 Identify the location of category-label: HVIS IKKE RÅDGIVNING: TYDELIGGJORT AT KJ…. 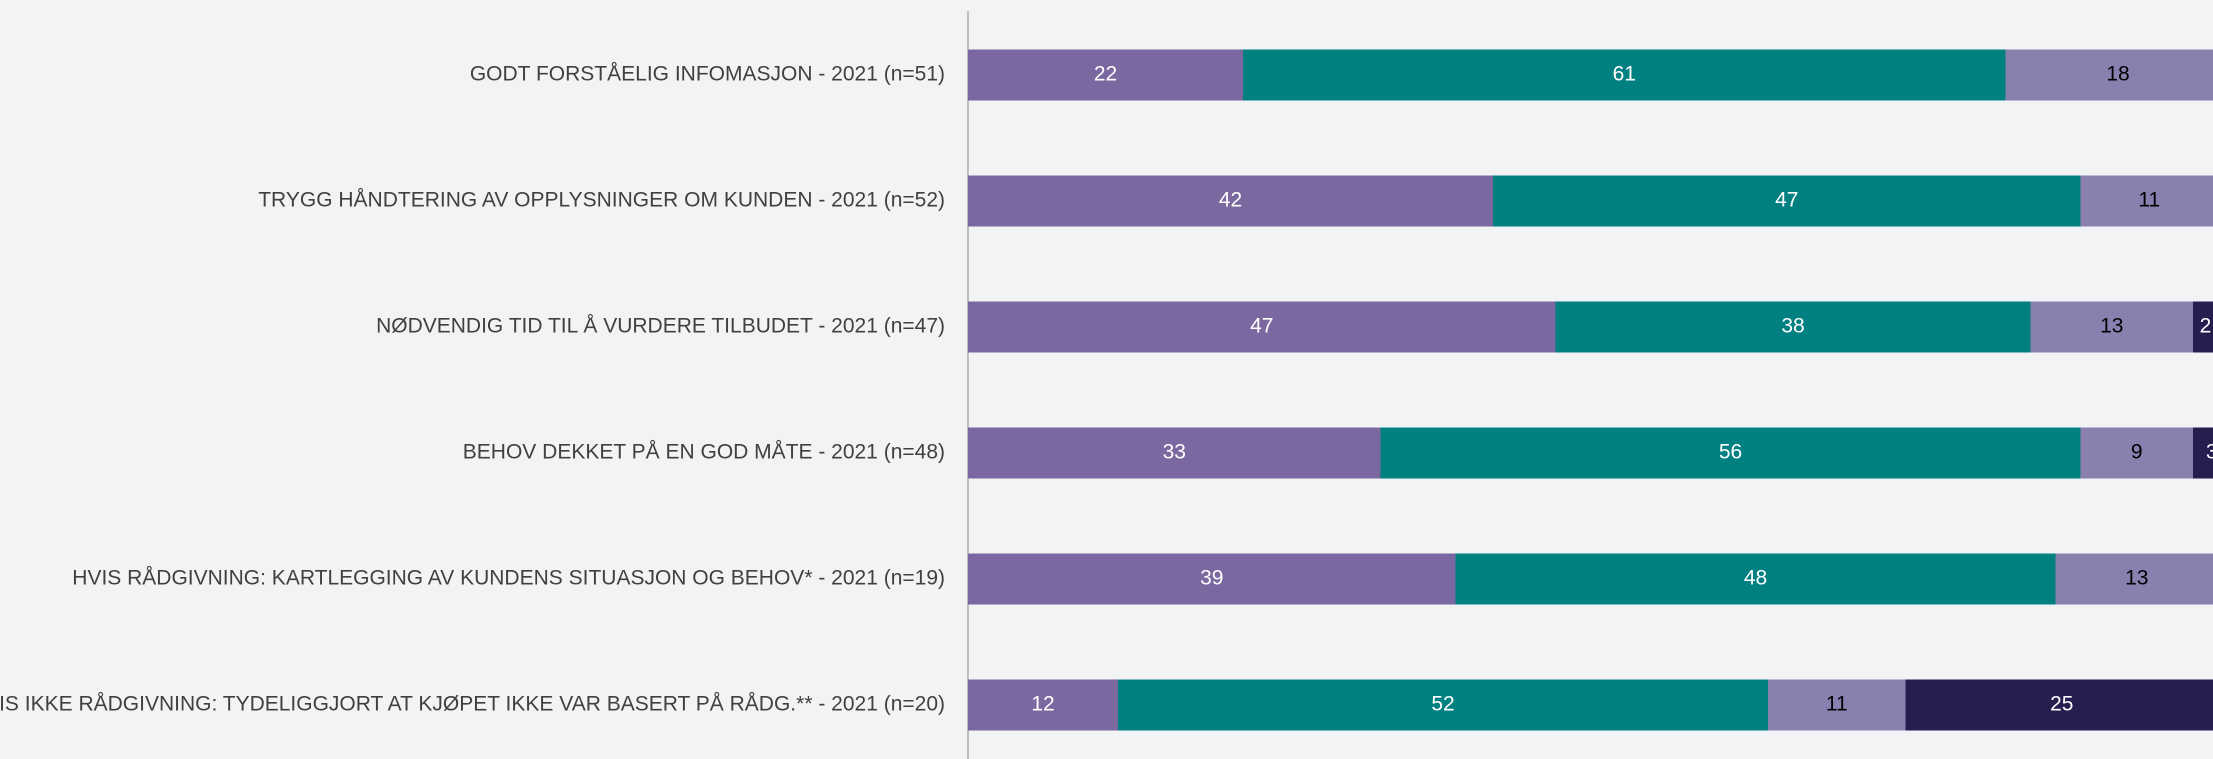
(472, 704).